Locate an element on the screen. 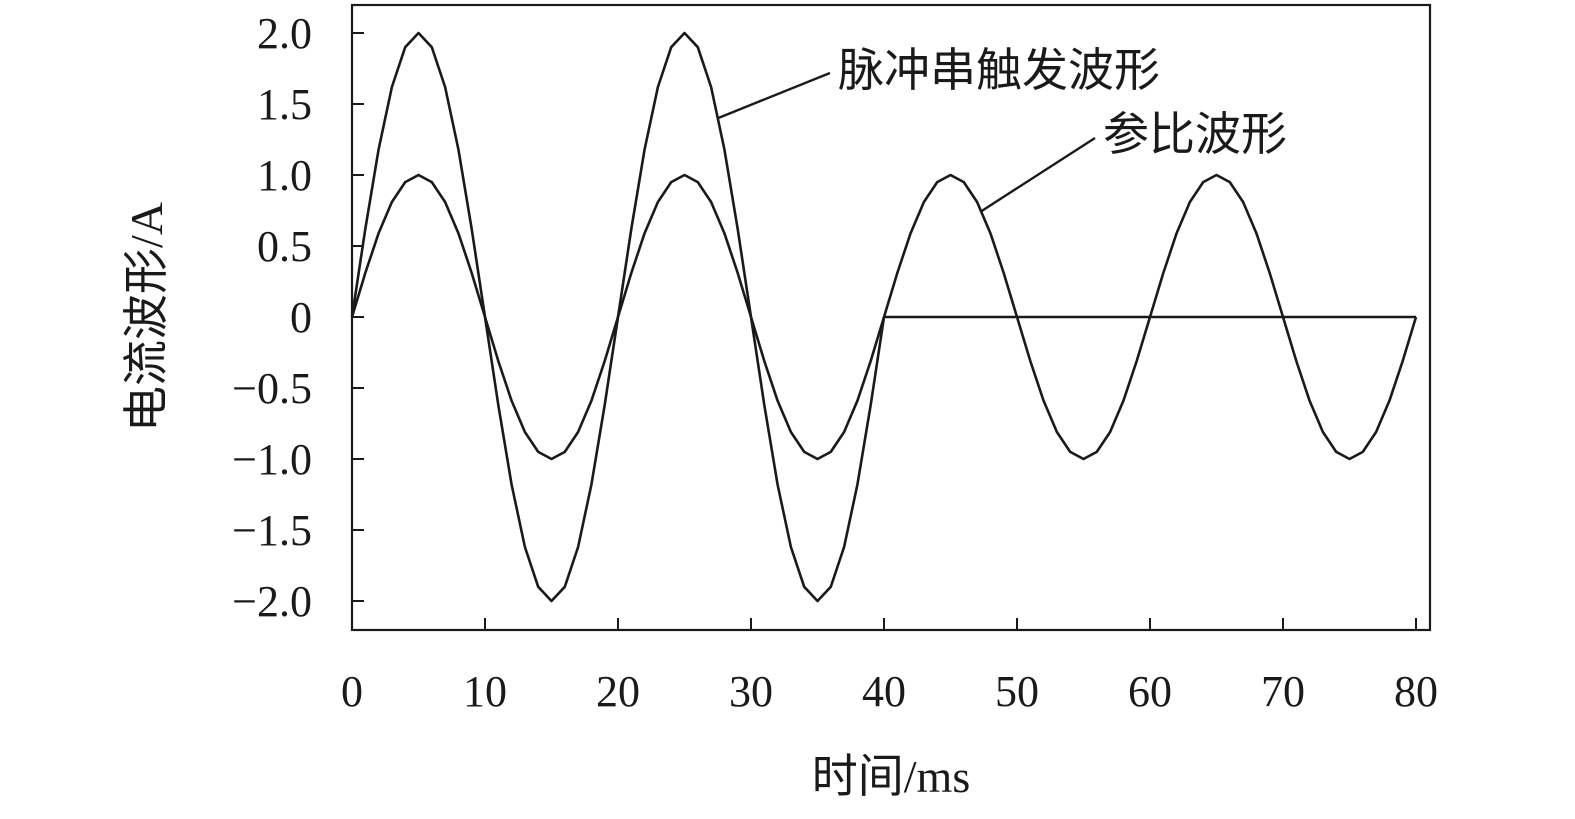 The image size is (1575, 819). annotation-label: 参比波形 is located at coordinates (1195, 134).